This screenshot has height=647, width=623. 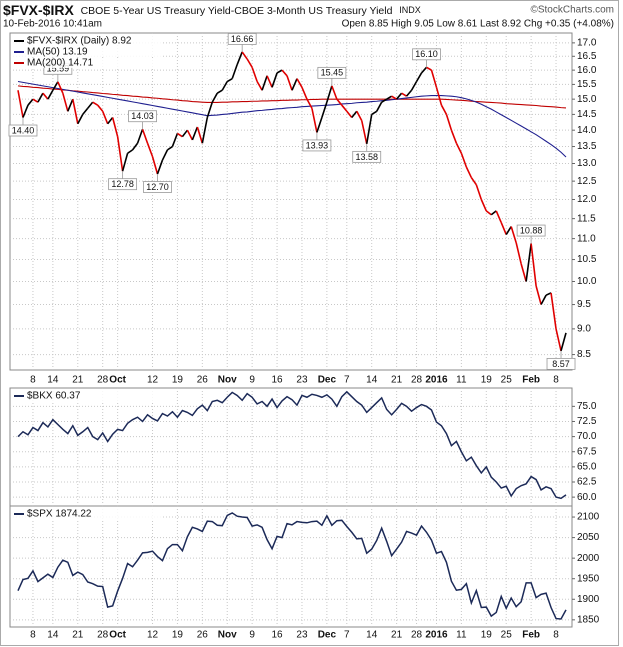 What do you see at coordinates (587, 199) in the screenshot?
I see `y-tick-label: 12.0` at bounding box center [587, 199].